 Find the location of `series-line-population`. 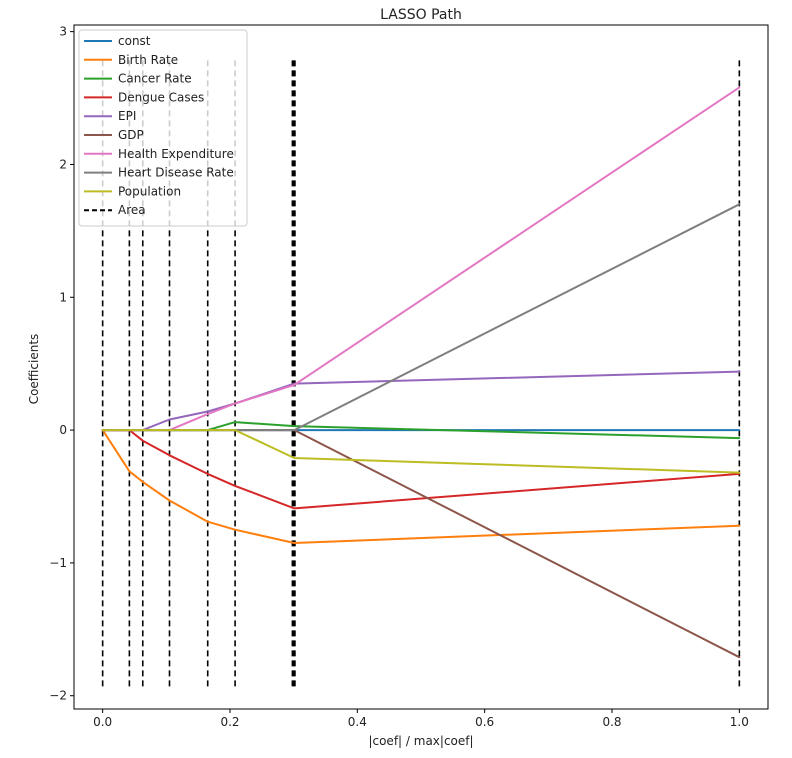

series-line-population is located at coordinates (421, 451).